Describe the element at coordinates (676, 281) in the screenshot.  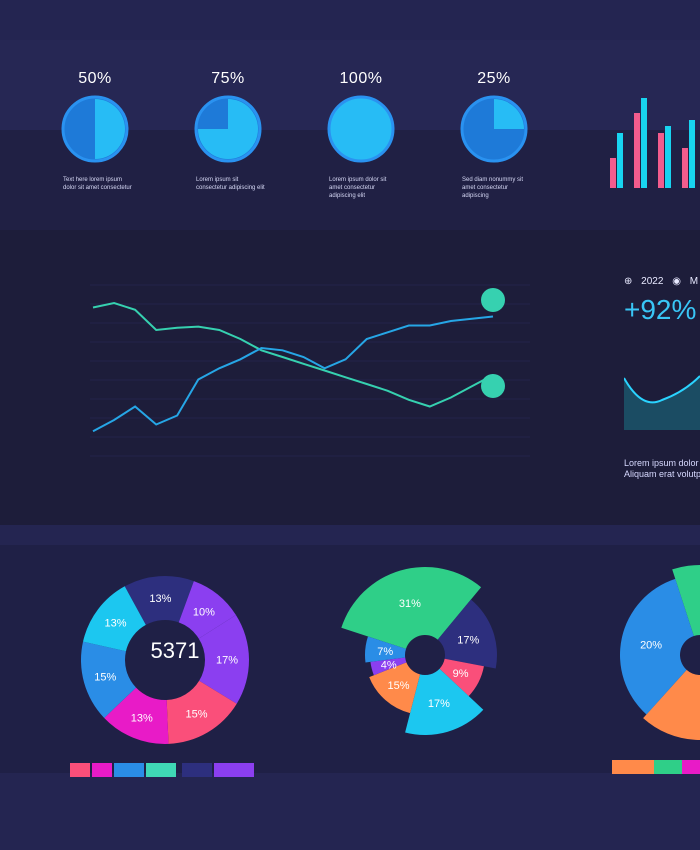
I see `other-icon: ◉` at that location.